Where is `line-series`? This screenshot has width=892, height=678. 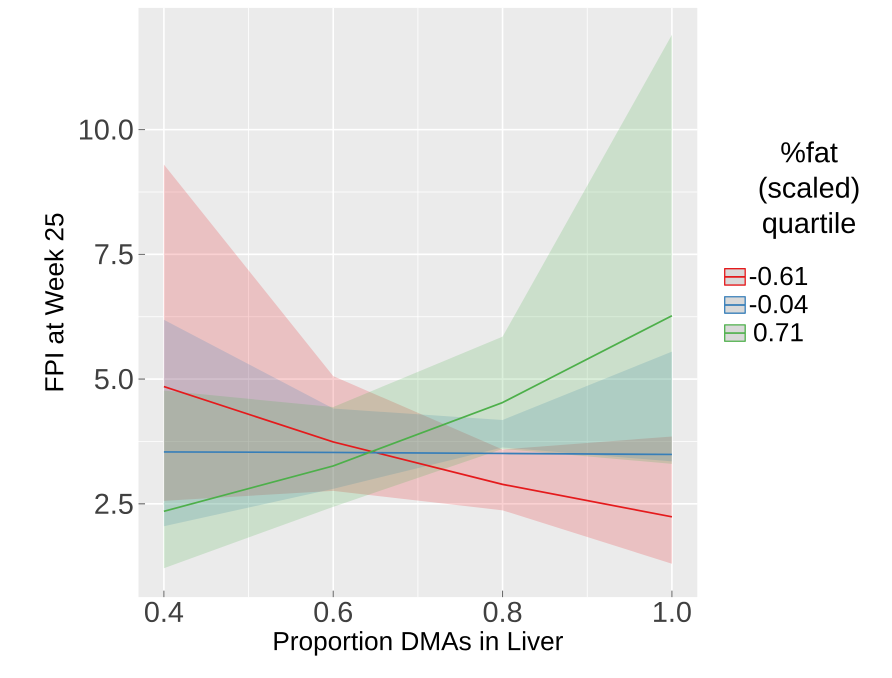 line-series is located at coordinates (418, 452).